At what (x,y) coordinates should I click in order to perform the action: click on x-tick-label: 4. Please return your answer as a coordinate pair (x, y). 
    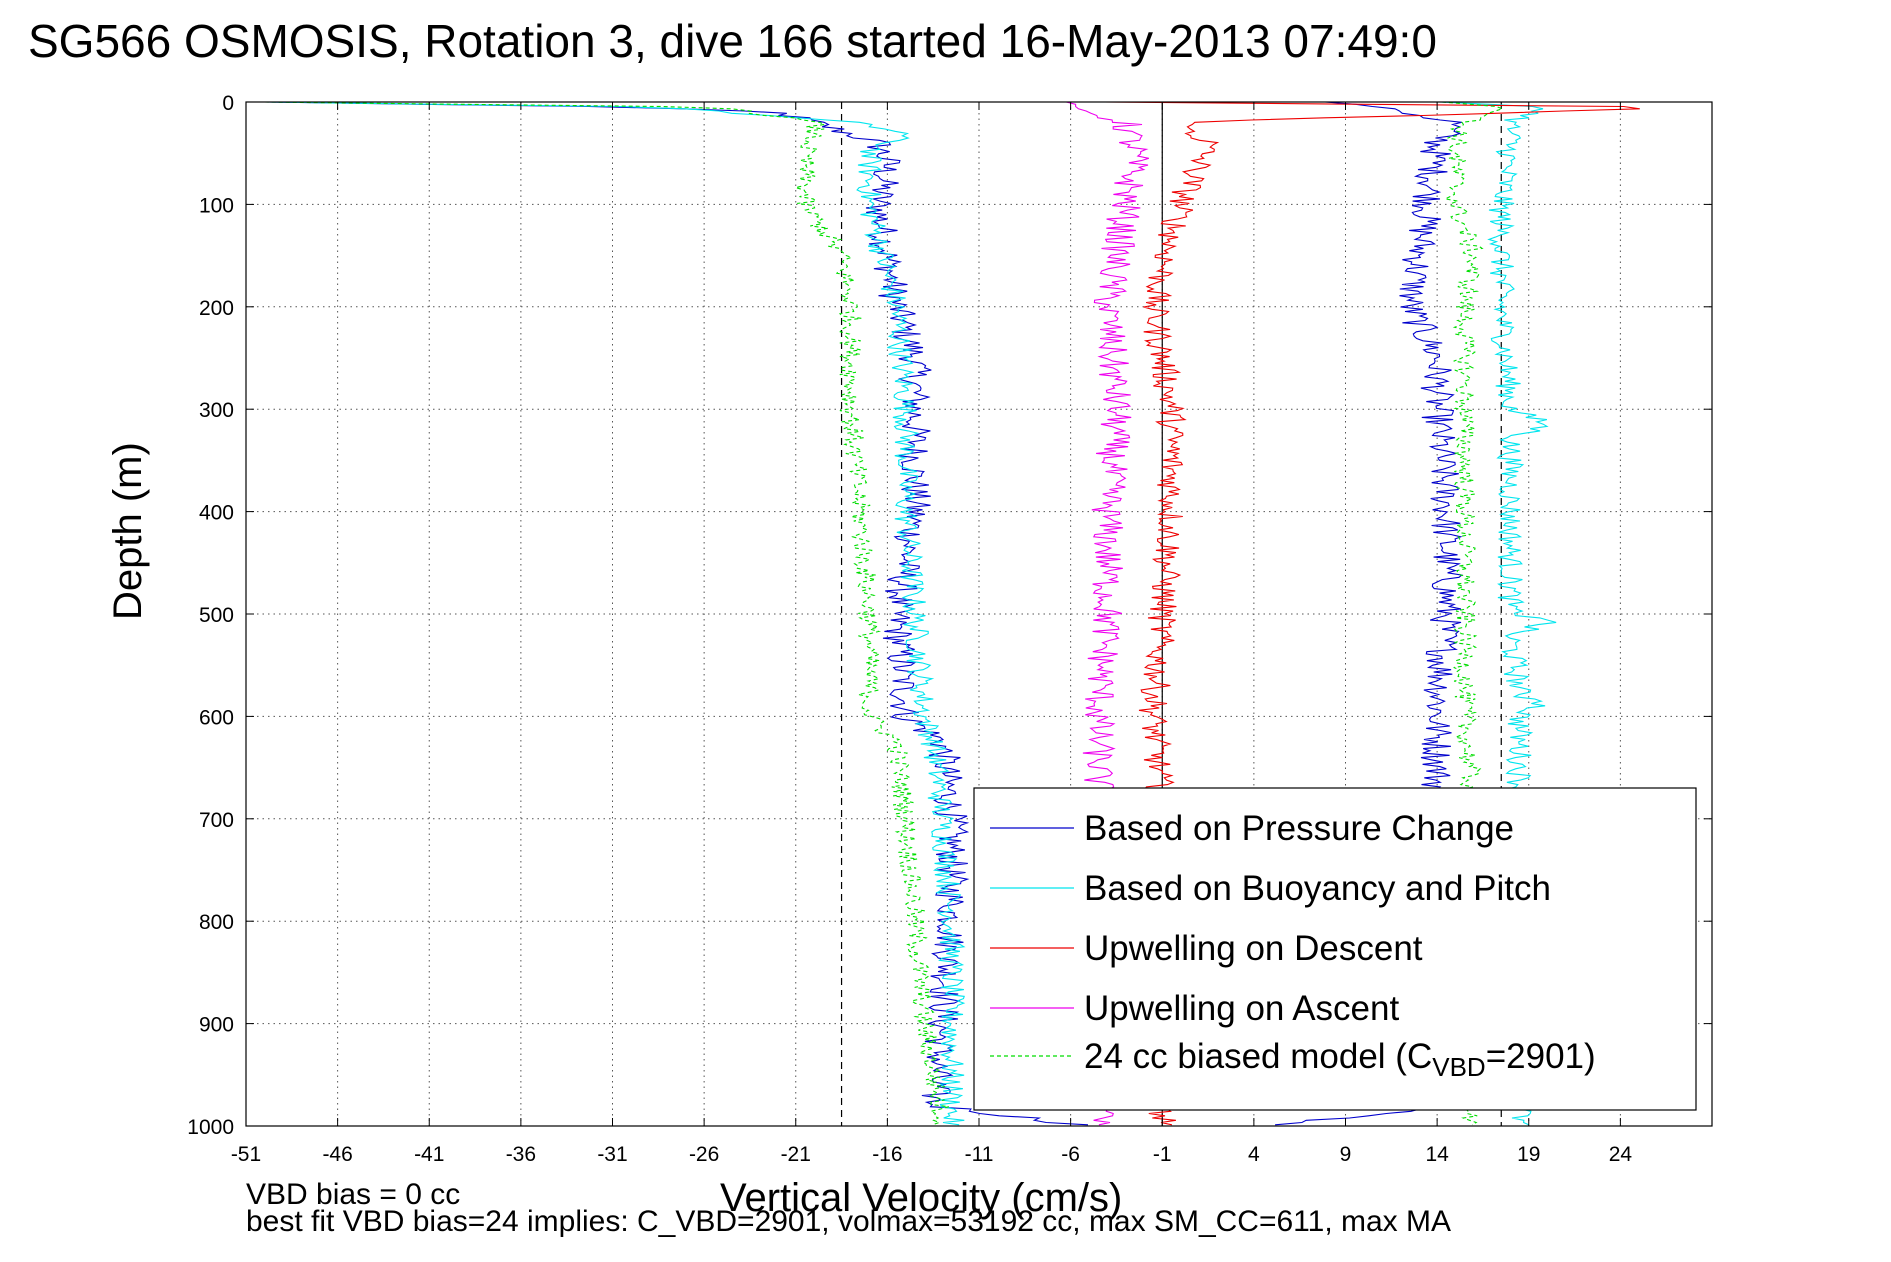
    Looking at the image, I should click on (1254, 1154).